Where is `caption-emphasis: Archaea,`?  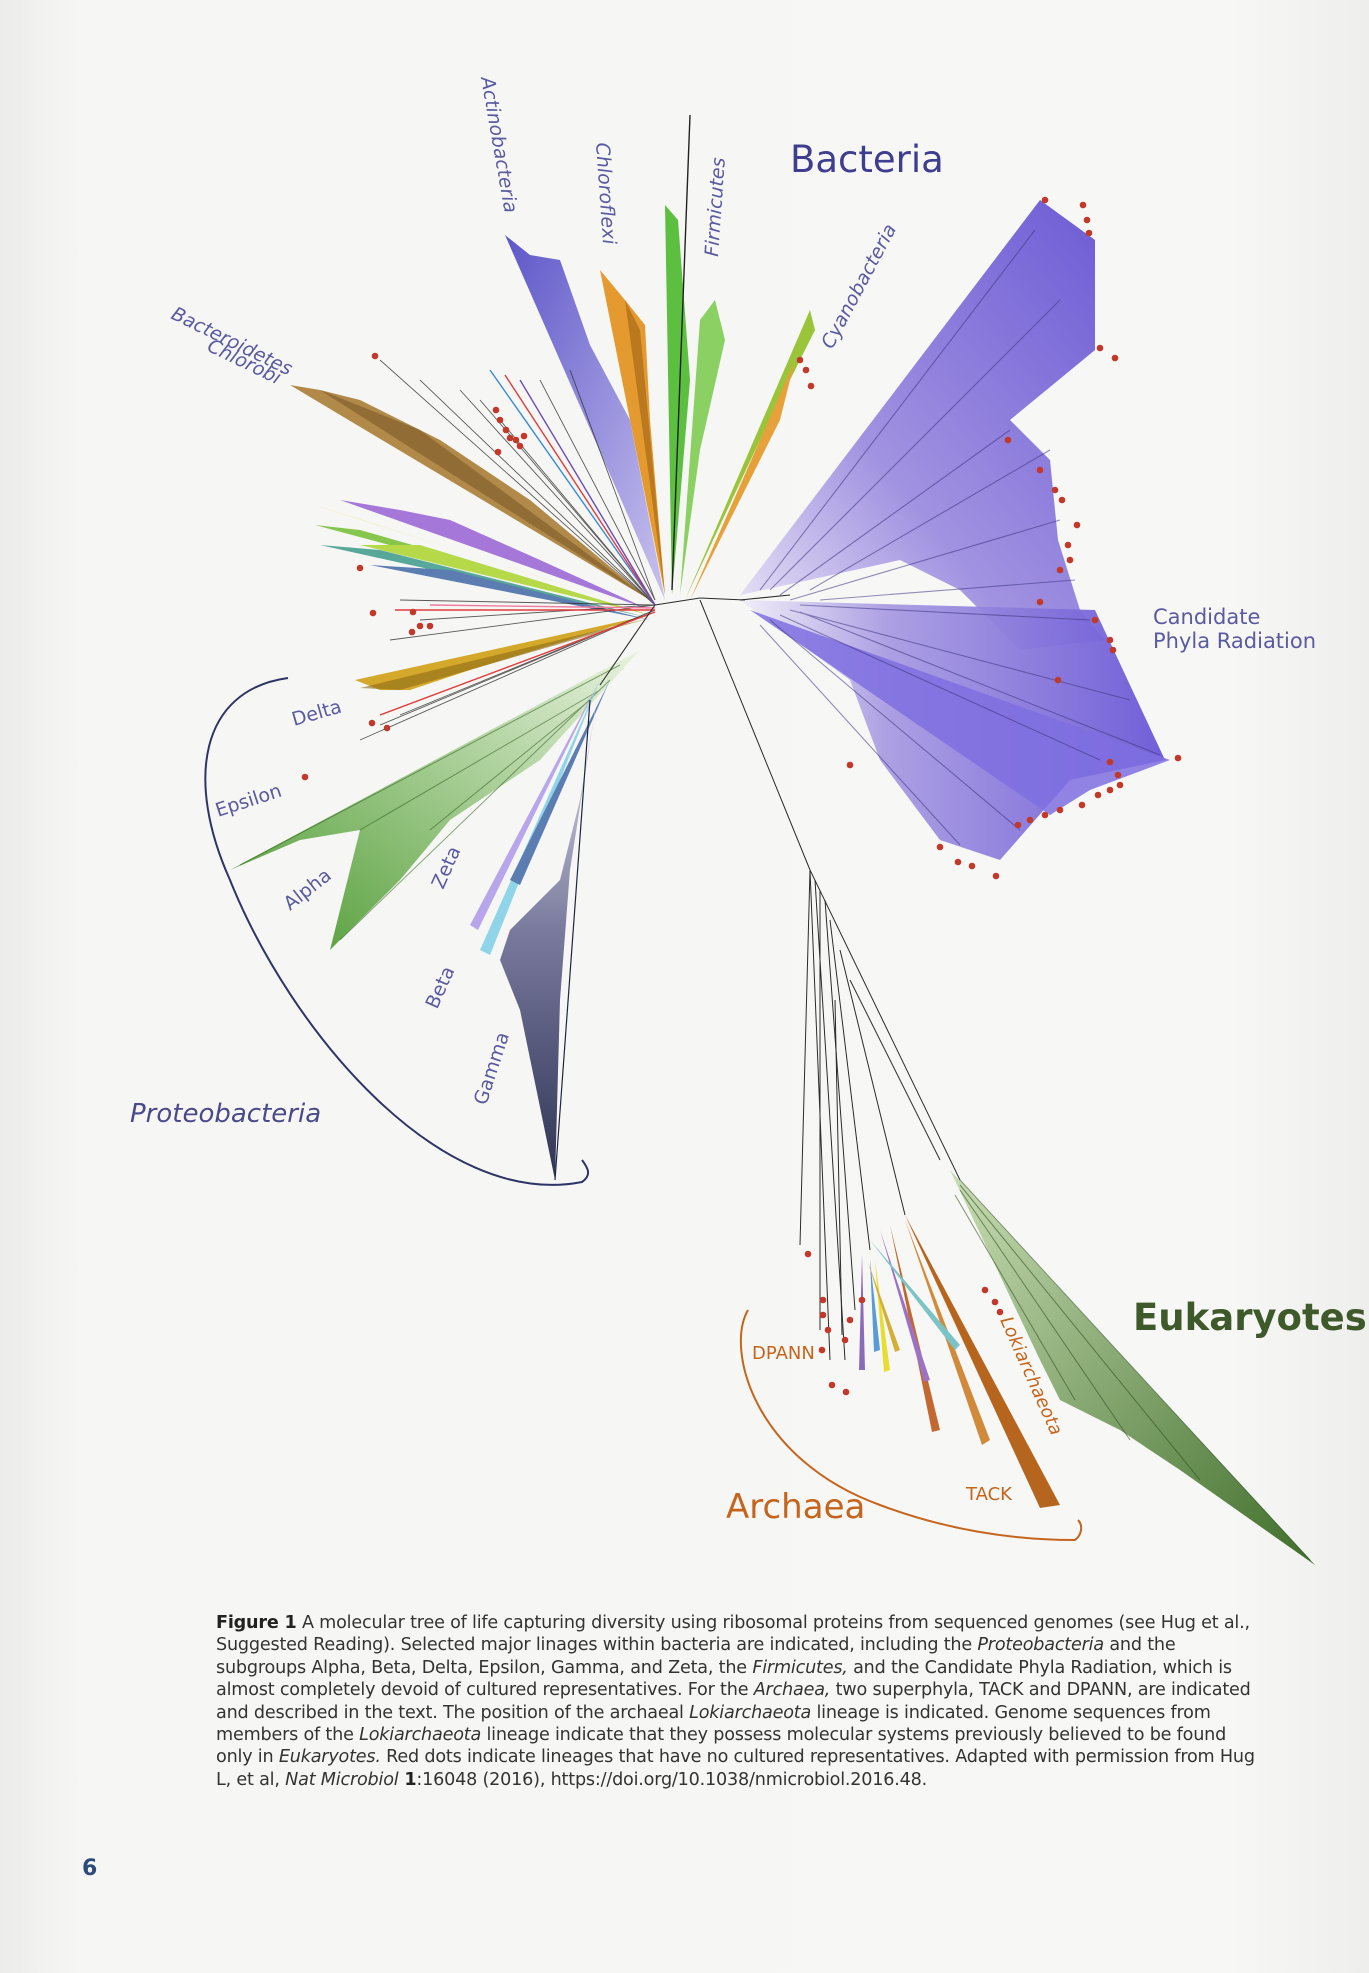
caption-emphasis: Archaea, is located at coordinates (792, 1690).